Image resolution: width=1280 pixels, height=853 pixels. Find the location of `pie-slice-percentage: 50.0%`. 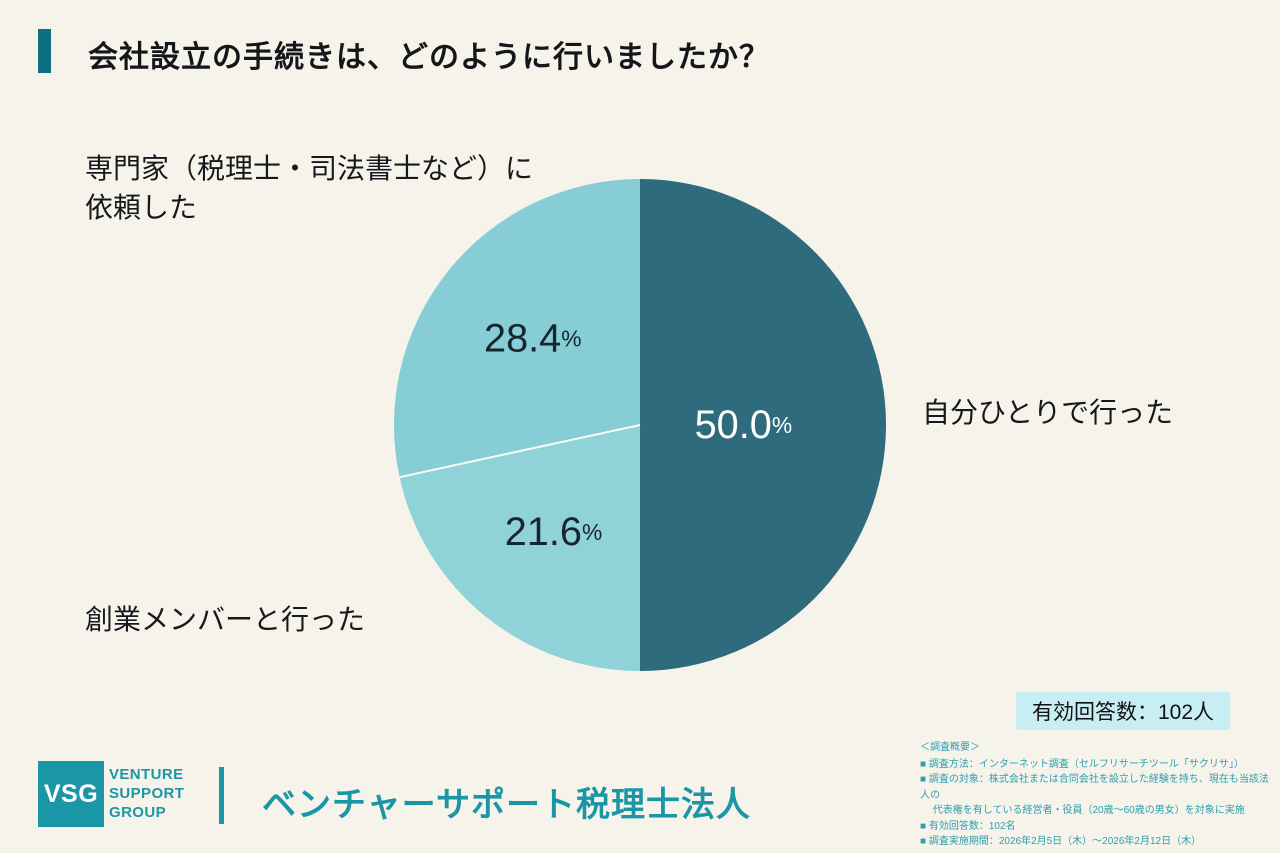

pie-slice-percentage: 50.0% is located at coordinates (744, 425).